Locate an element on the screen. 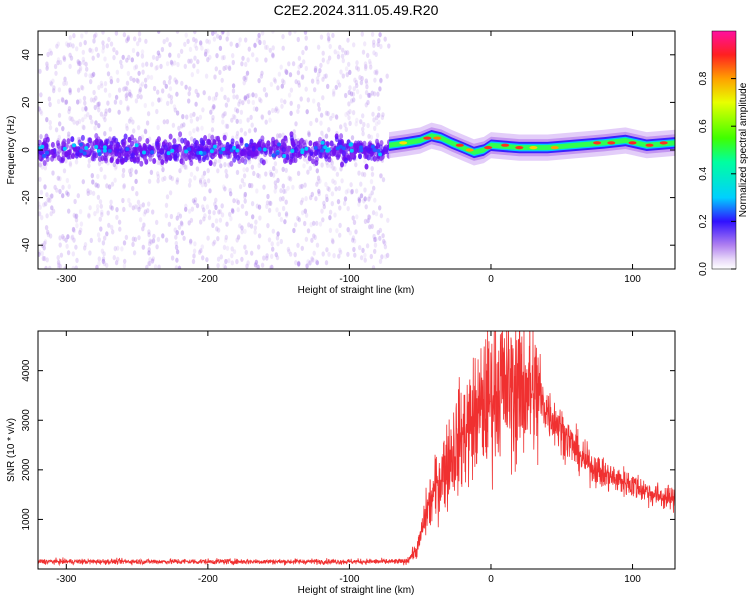 Image resolution: width=750 pixels, height=605 pixels. y-tick-label: 4000 is located at coordinates (26, 370).